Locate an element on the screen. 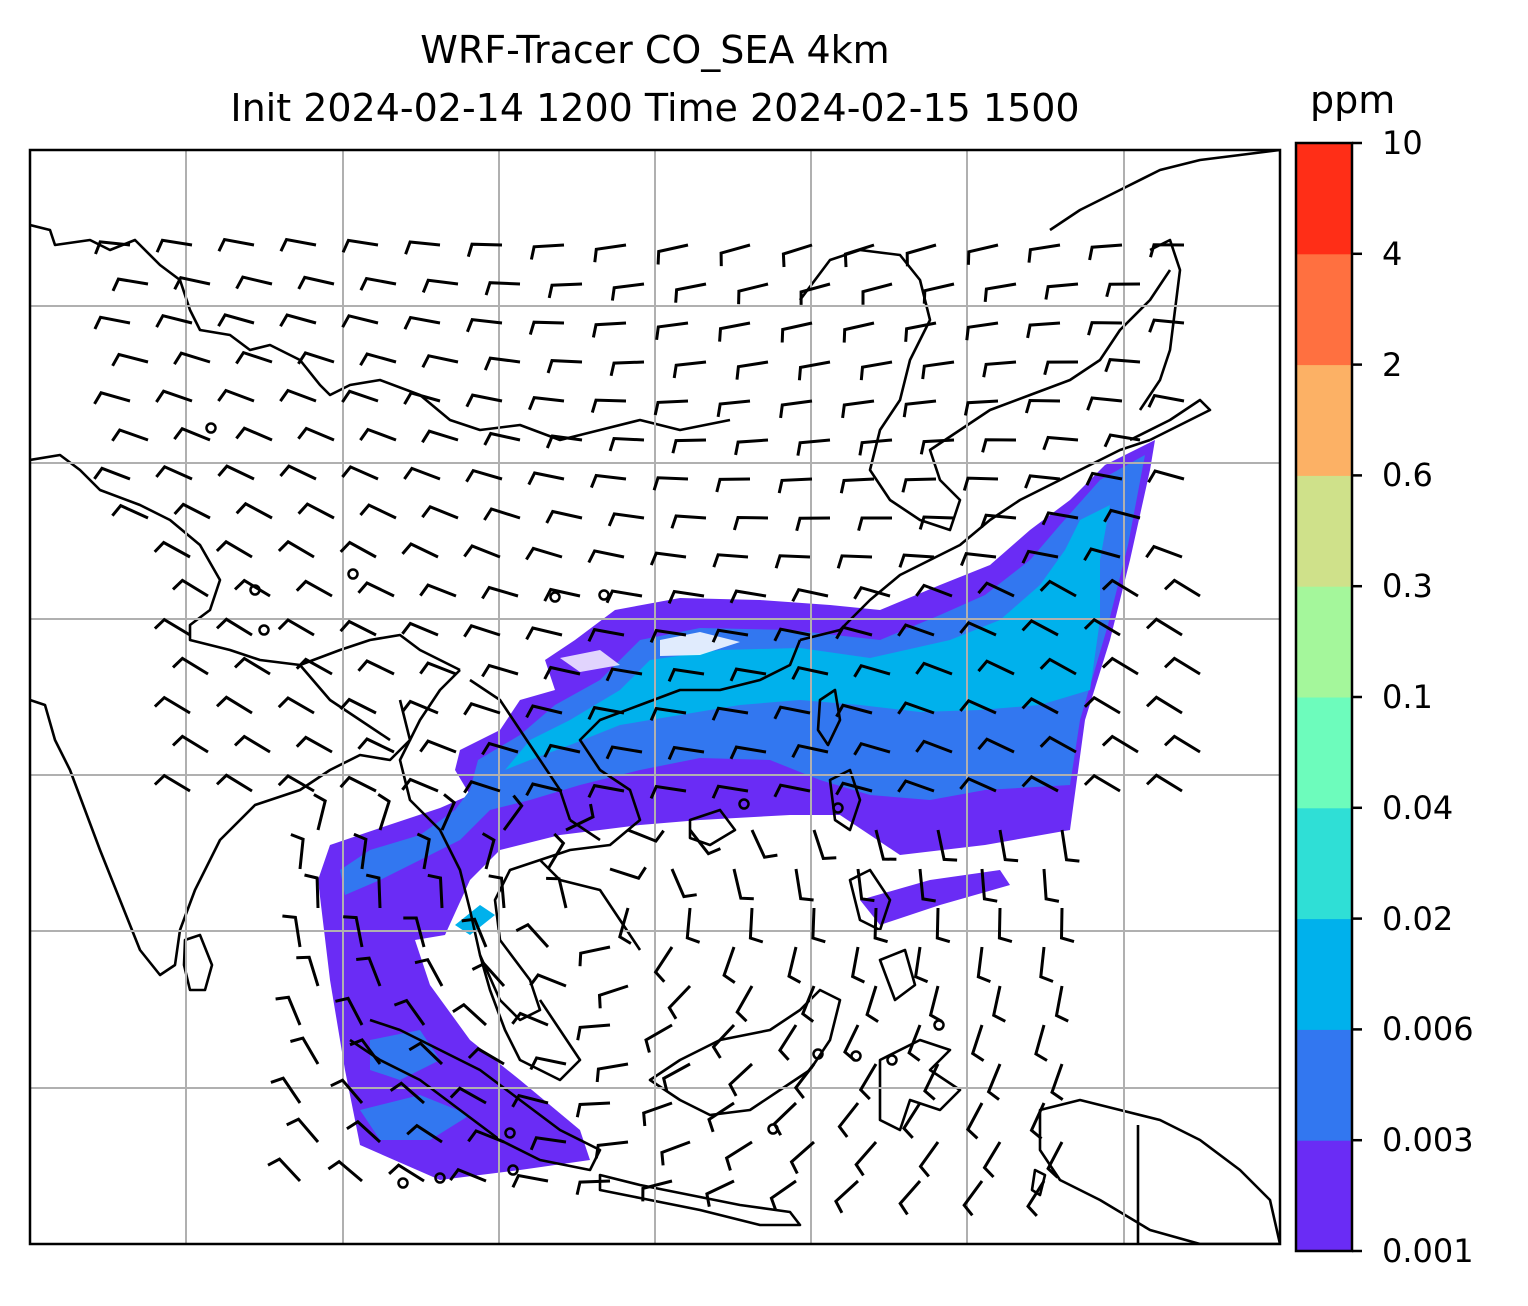 This screenshot has height=1306, width=1528. colorbar-tick-label: 0.001 is located at coordinates (1428, 1251).